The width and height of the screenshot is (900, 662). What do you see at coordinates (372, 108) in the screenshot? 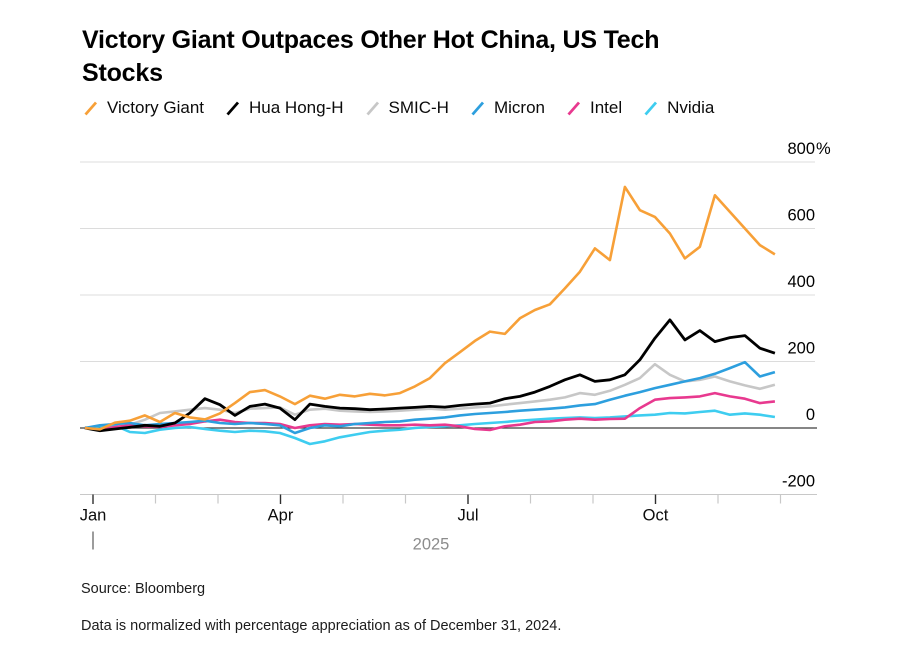
I see `smic-h-legend-slash-icon` at bounding box center [372, 108].